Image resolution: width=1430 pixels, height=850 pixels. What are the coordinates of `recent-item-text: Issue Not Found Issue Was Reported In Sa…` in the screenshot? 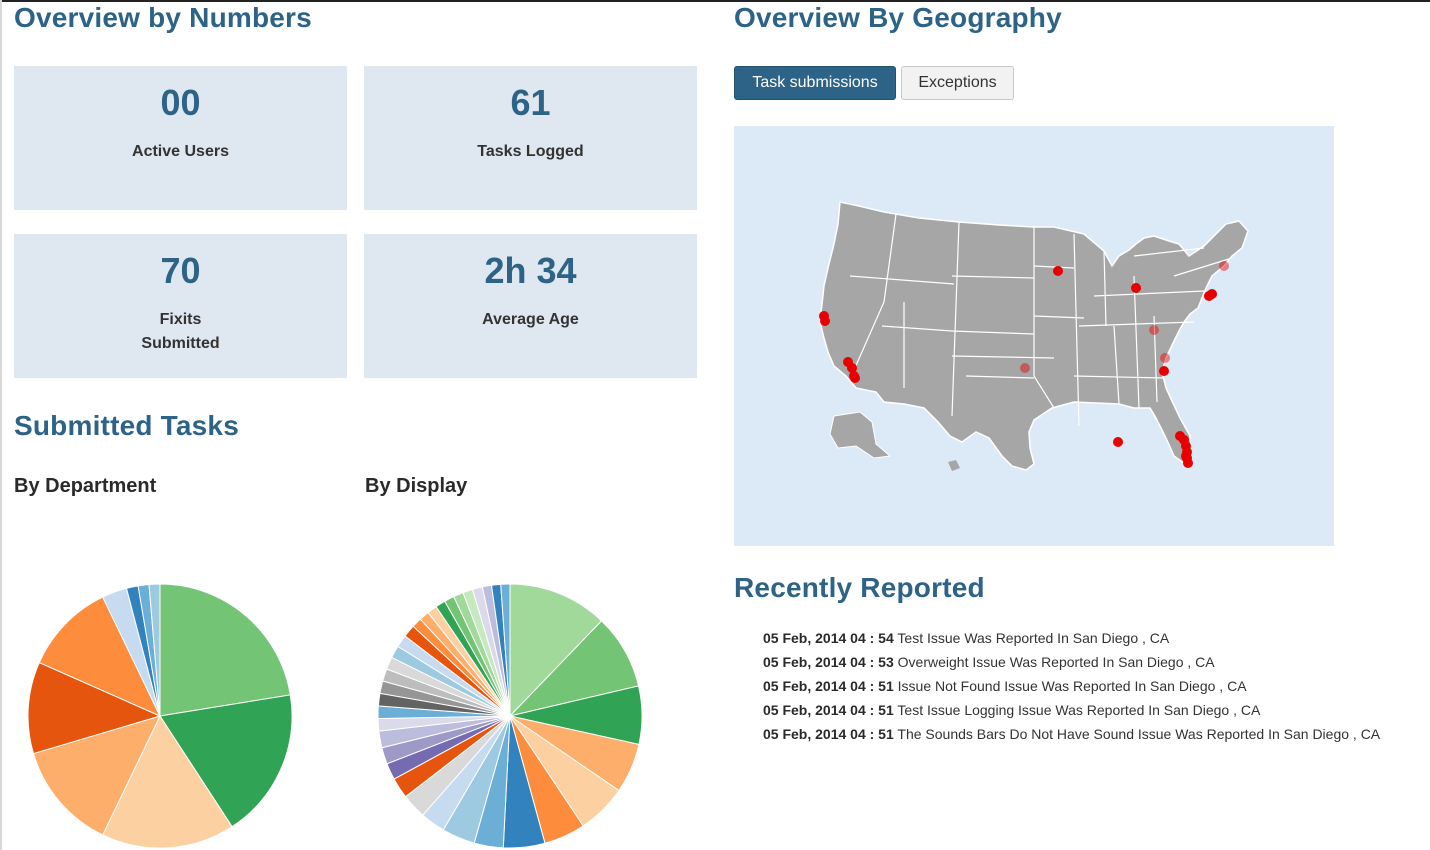 It's located at (1072, 686).